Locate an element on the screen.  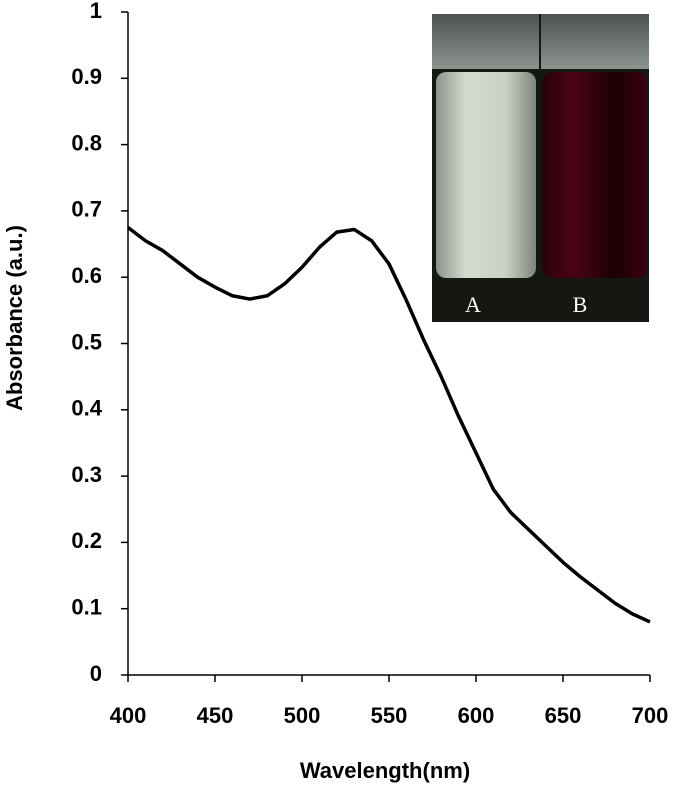
y-tick-label: 0.7 is located at coordinates (86, 209).